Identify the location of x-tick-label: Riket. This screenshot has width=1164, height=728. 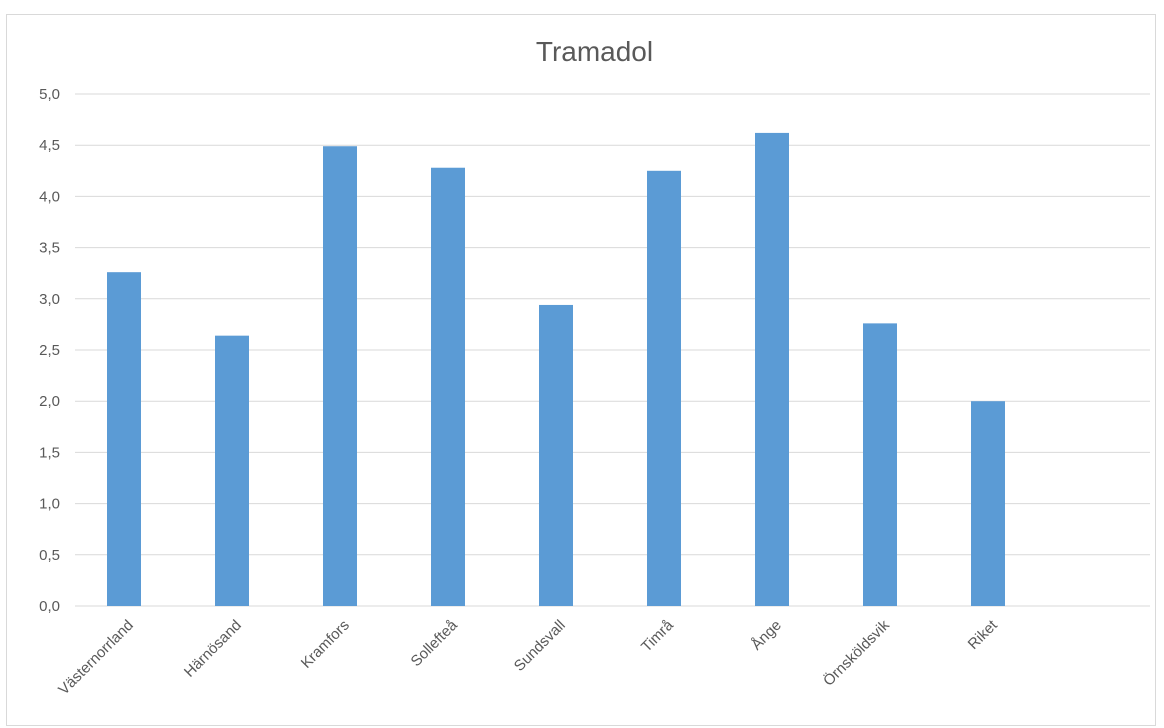
(983, 634).